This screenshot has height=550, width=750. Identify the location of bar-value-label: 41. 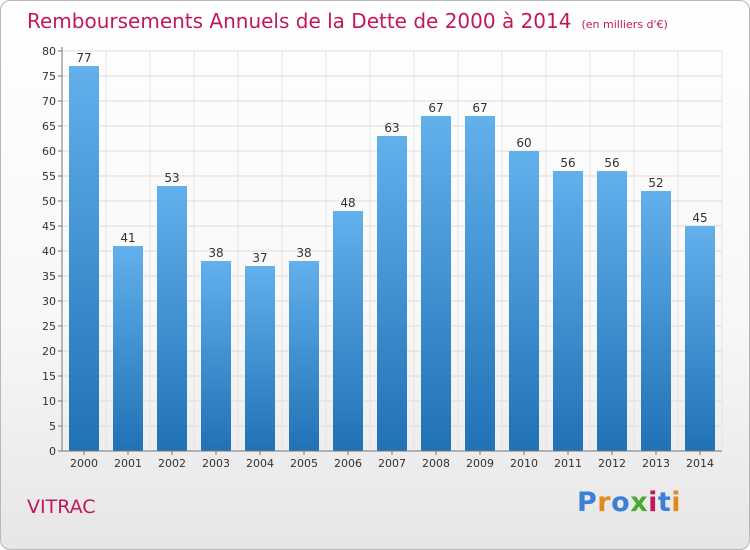
(127, 238).